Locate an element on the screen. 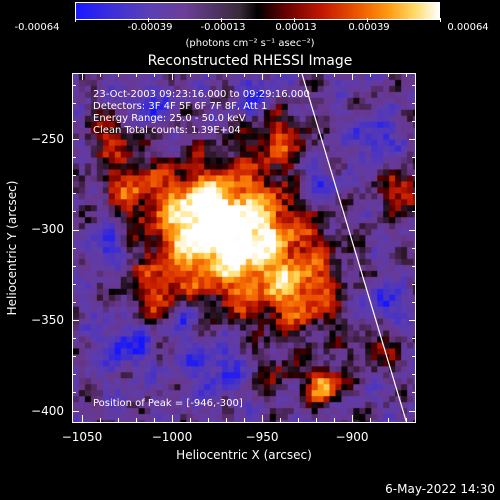  image-title: Reconstructed RHESSI Image is located at coordinates (250, 61).